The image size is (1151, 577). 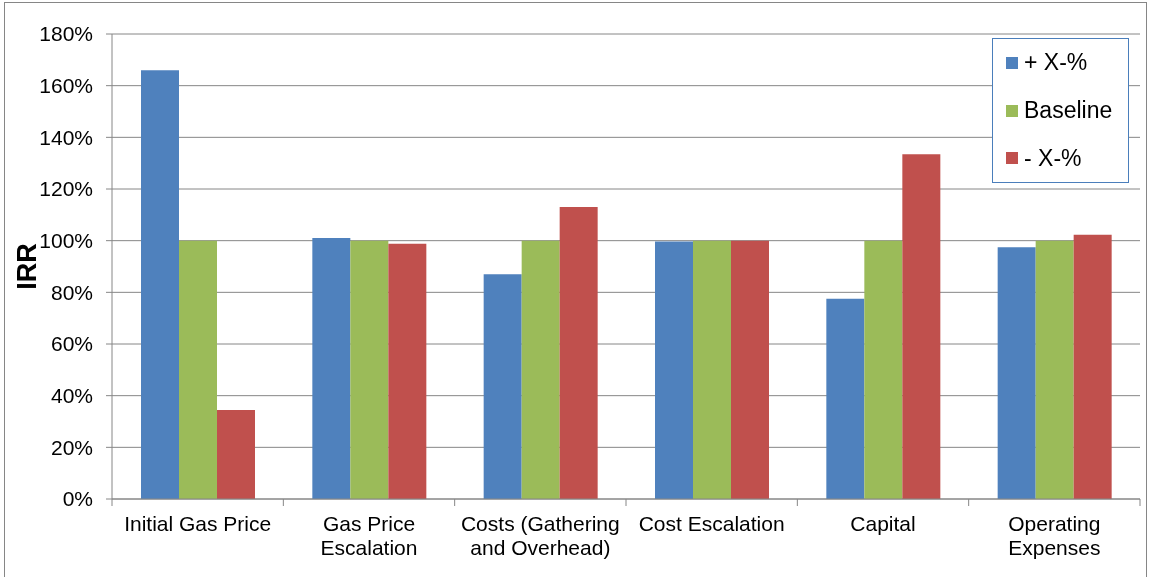 I want to click on y-tick-label: 140%, so click(x=66, y=137).